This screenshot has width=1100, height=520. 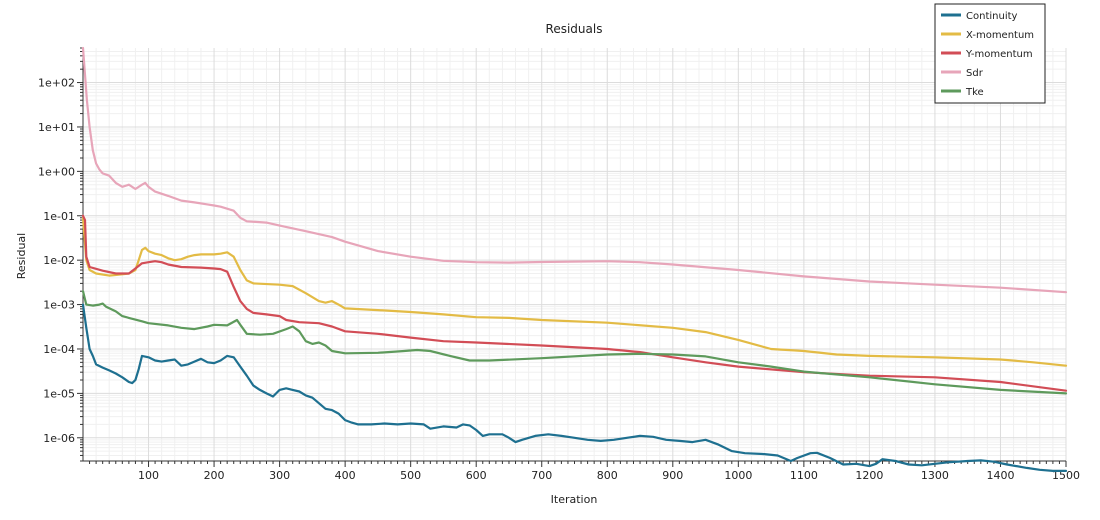 I want to click on legend: Continuity X-momentum Y-momentum Sdr Tke, so click(x=990, y=53).